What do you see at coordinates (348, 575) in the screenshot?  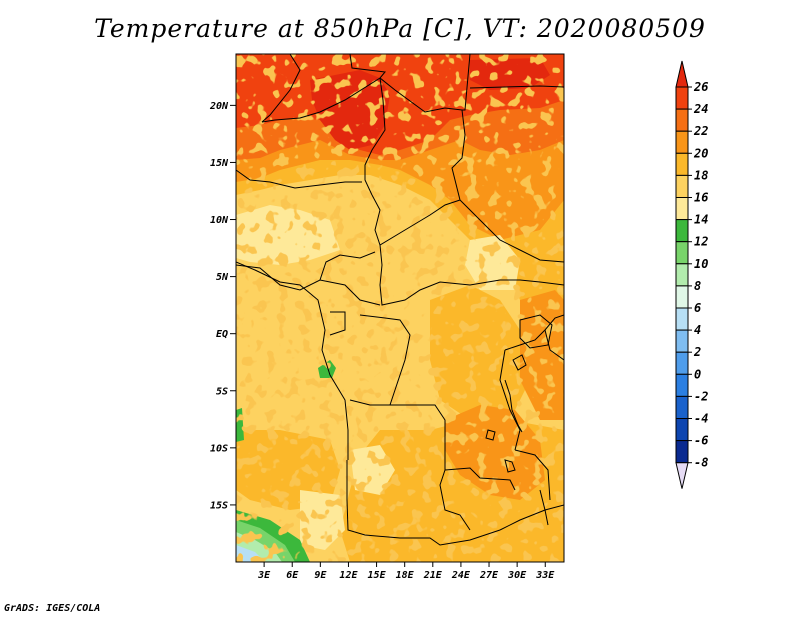 I see `lon-tick-label: 12E` at bounding box center [348, 575].